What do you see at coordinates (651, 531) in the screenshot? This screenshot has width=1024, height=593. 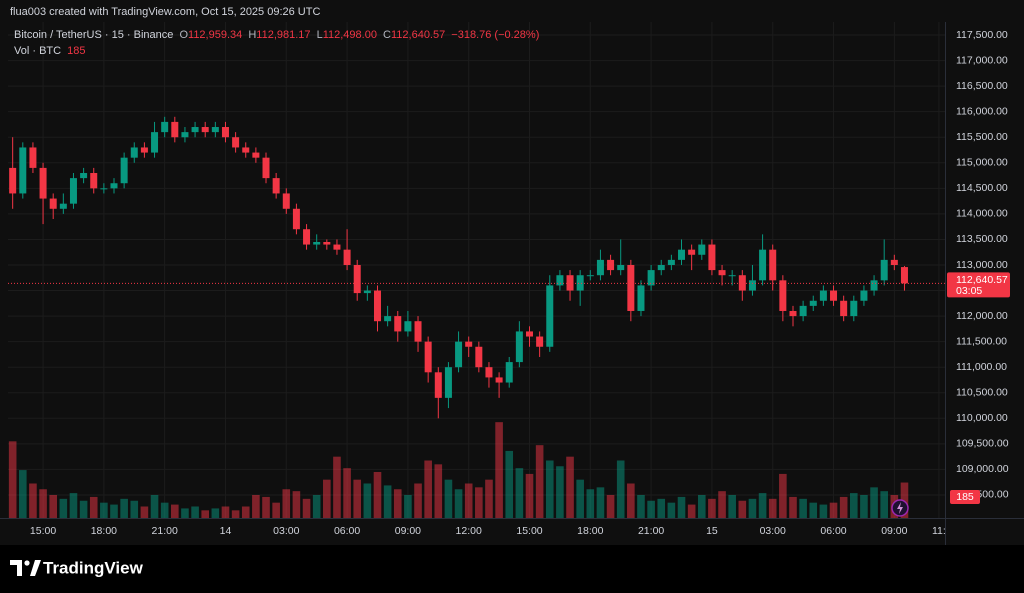 I see `x-tick-label: 21:00` at bounding box center [651, 531].